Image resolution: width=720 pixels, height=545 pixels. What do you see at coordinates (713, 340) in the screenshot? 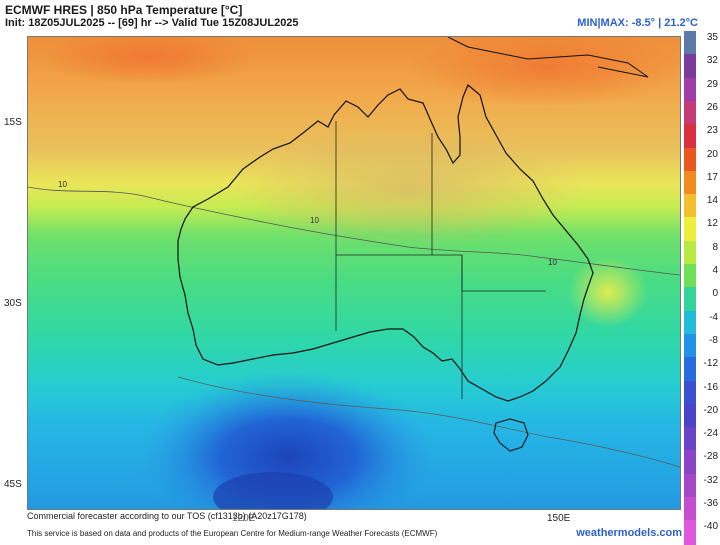
I see `color-scale-label: -8` at bounding box center [713, 340].